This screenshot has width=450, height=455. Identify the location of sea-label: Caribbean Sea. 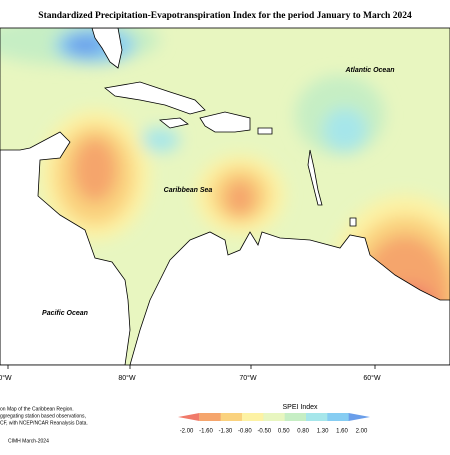
(188, 190).